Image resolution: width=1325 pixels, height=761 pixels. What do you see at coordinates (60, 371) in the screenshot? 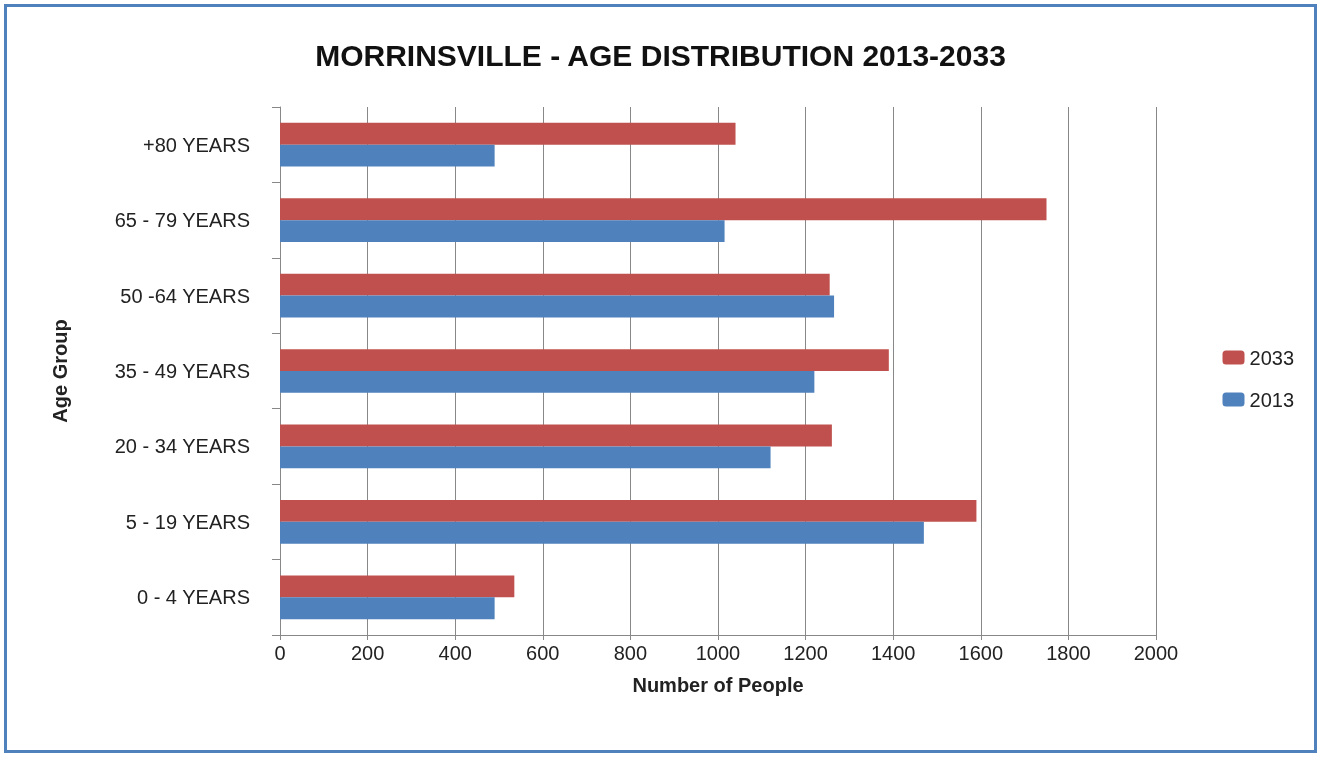
I see `y-axis-title: Age Group` at bounding box center [60, 371].